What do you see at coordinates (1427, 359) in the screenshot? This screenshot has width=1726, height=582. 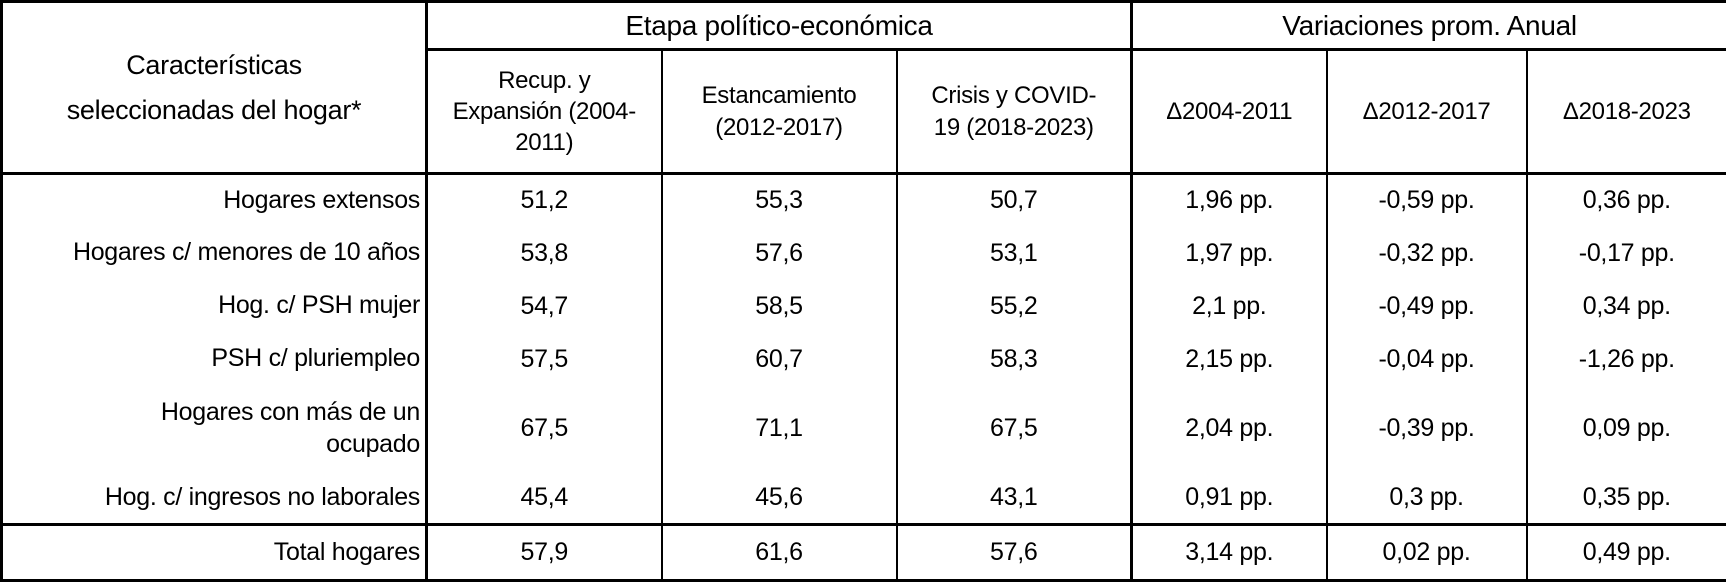 I see `value-cell: -0,04 pp.` at bounding box center [1427, 359].